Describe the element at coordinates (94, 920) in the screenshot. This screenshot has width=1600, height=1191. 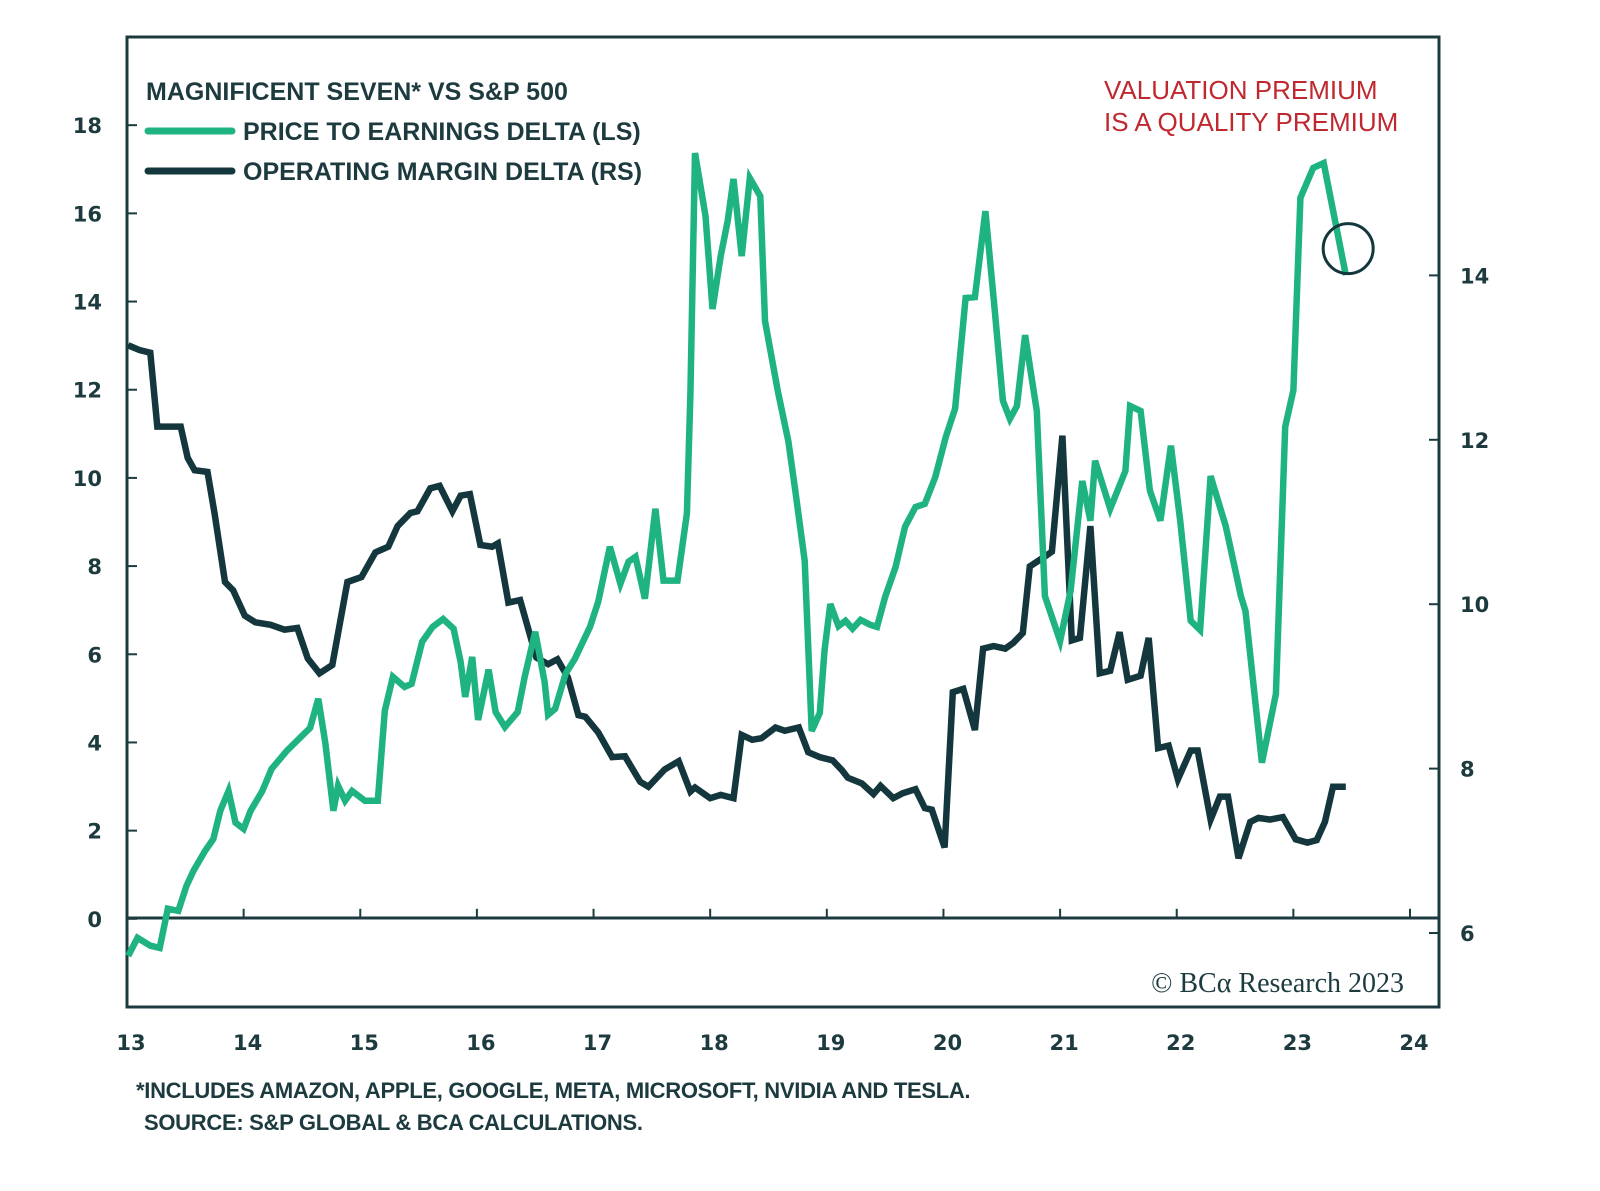
I see `left-tick-label: 0` at that location.